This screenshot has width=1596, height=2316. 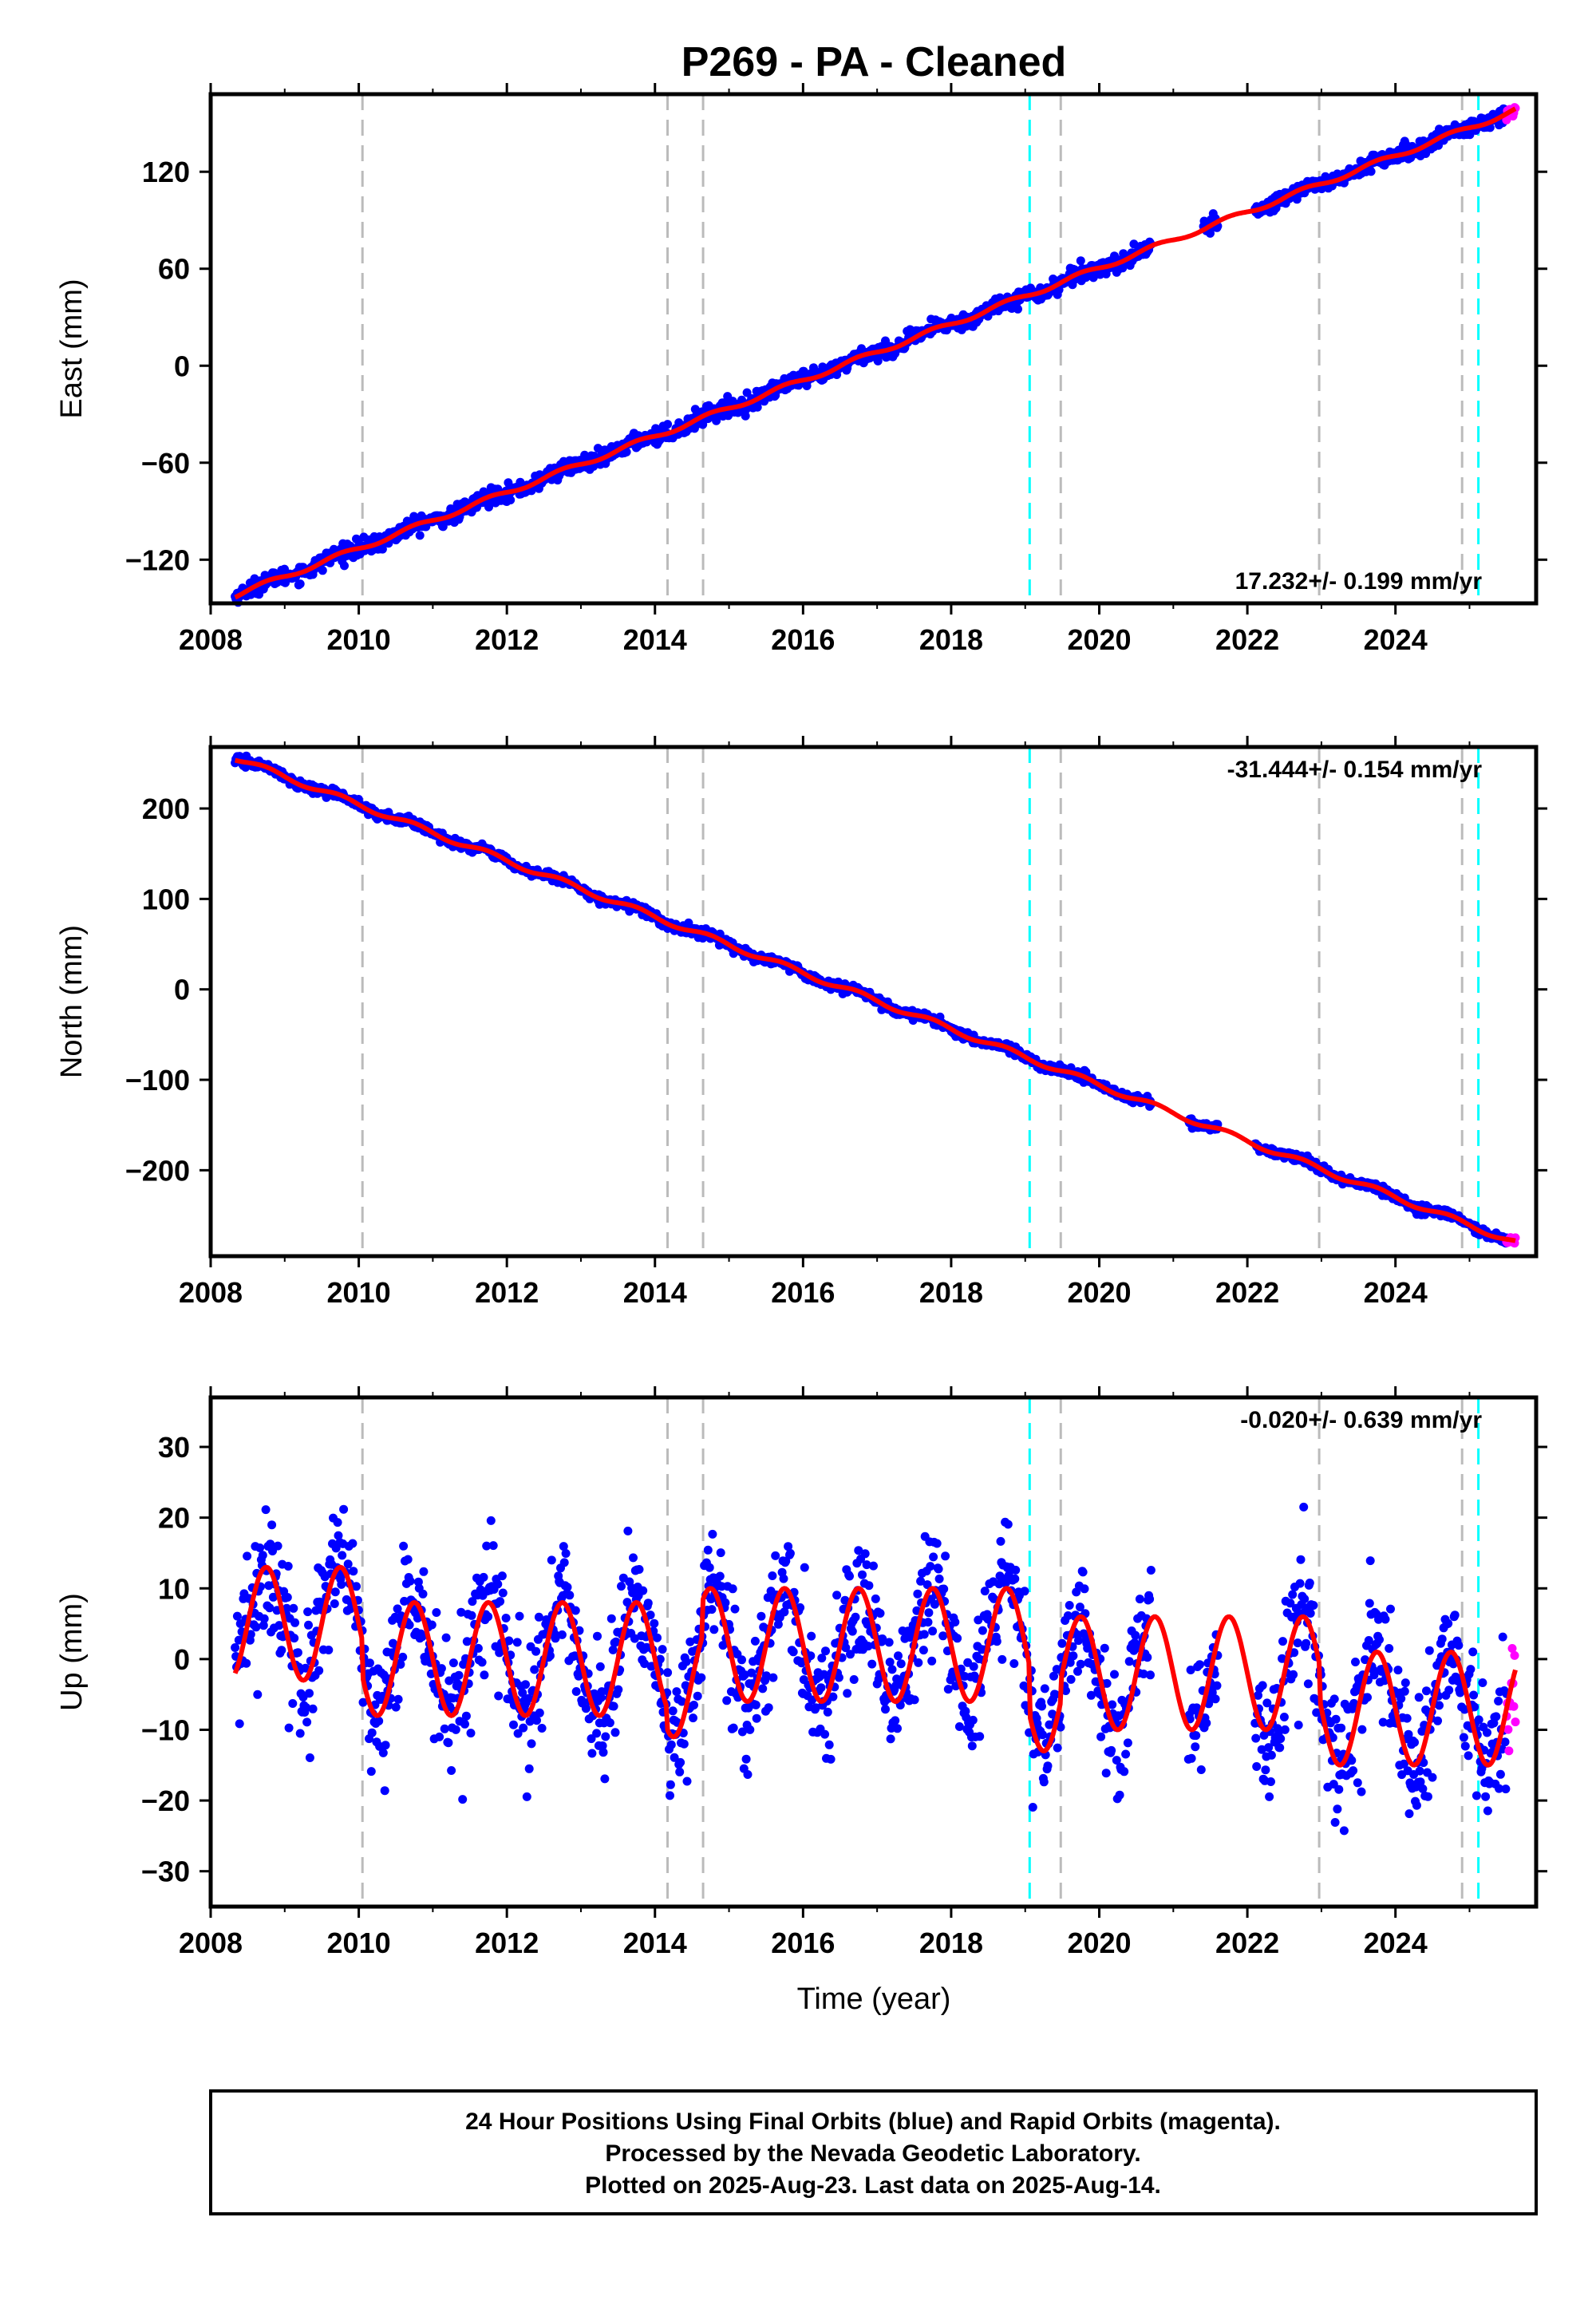 I want to click on x-tick-label: 2016, so click(x=803, y=1292).